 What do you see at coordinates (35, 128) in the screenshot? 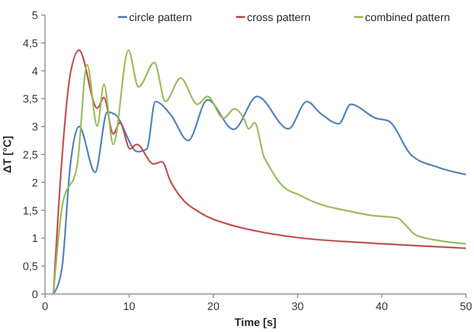
I see `y-tick-label: 3` at bounding box center [35, 128].